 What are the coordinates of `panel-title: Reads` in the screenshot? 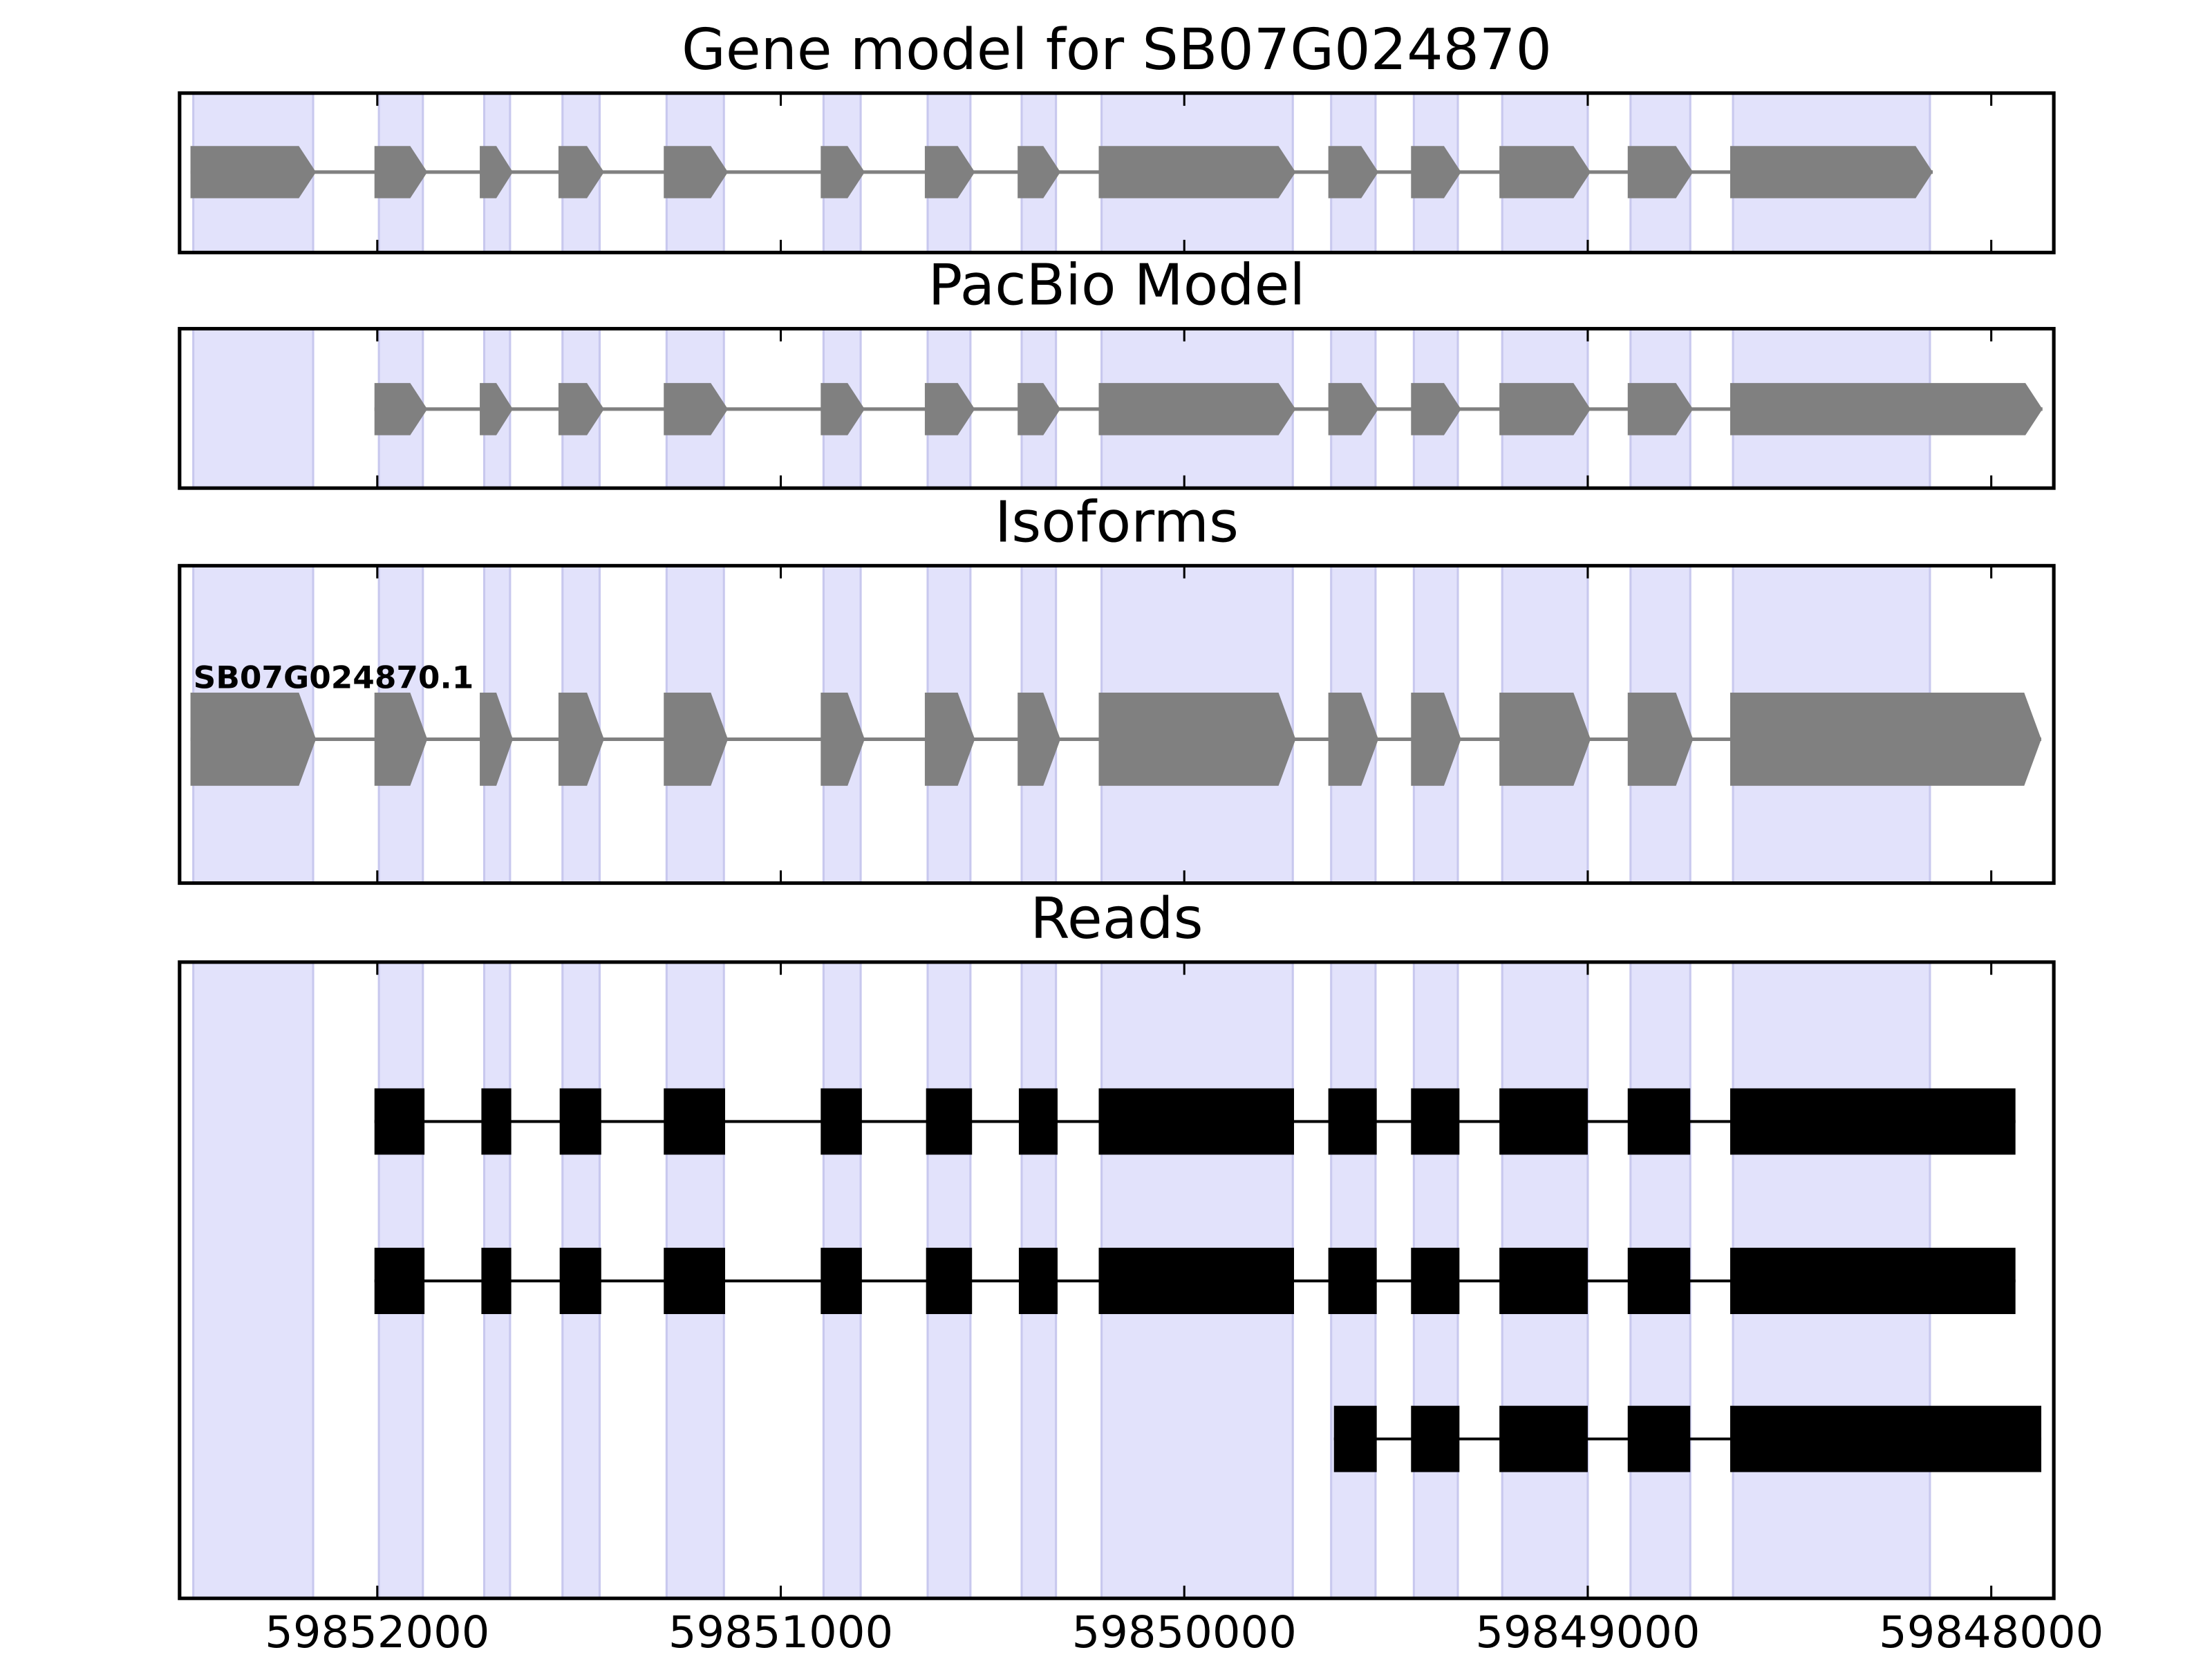 It's located at (1117, 919).